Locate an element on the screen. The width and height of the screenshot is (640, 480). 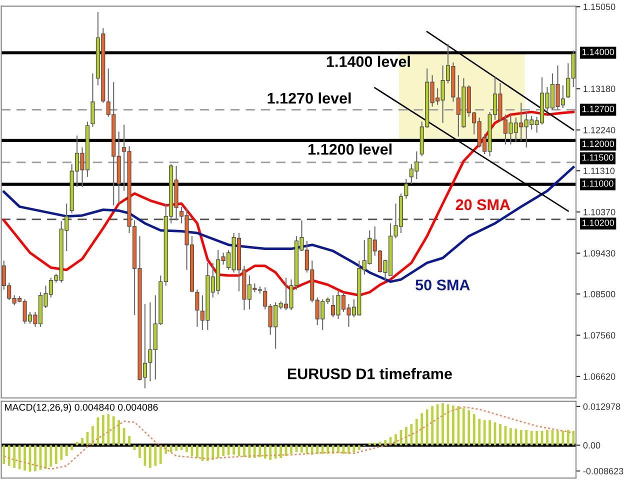
y-tick-label: 1.10370 is located at coordinates (600, 212).